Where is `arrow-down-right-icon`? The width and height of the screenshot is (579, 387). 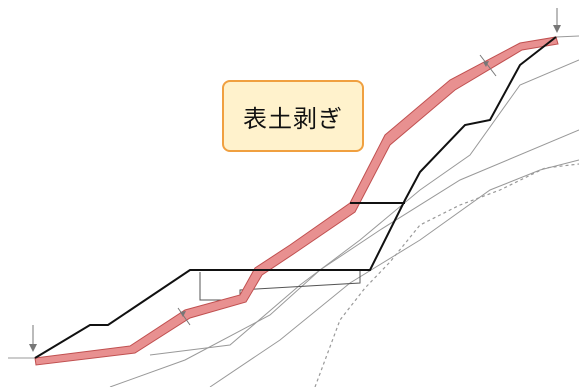
arrow-down-right-icon is located at coordinates (557, 20).